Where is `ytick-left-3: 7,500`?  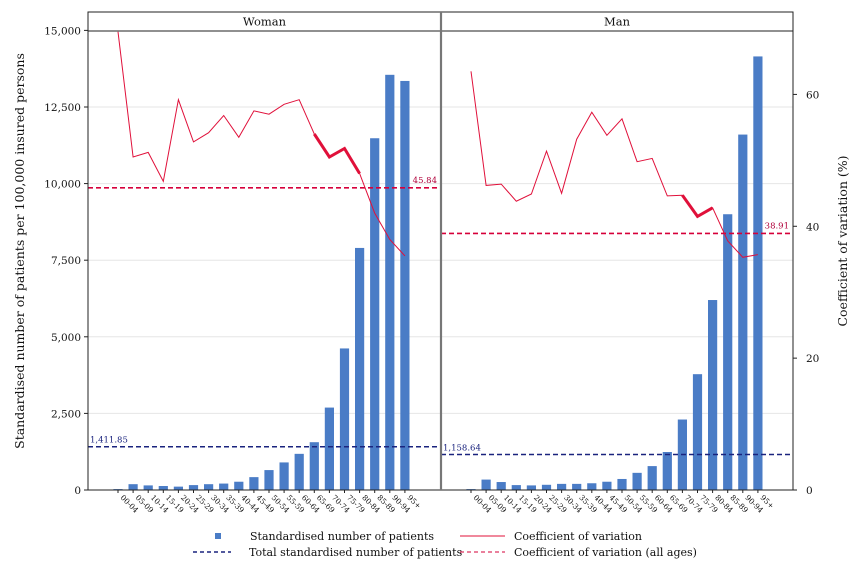
ytick-left-3: 7,500 is located at coordinates (66, 261).